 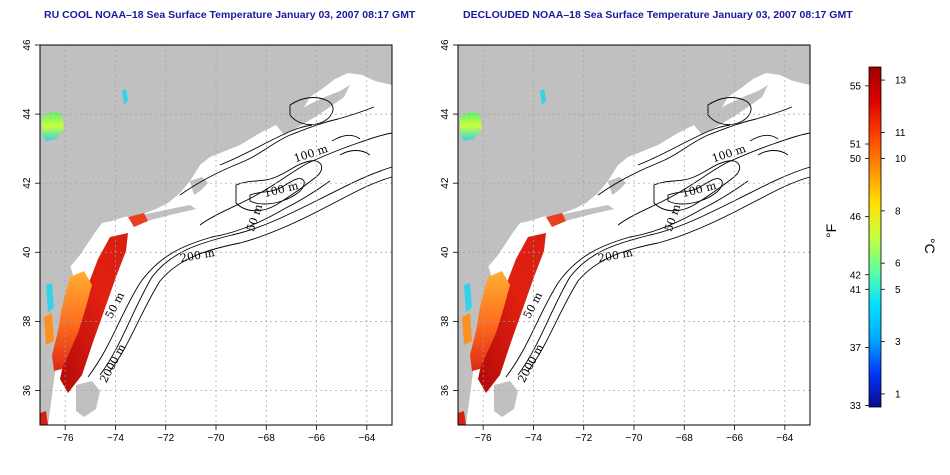 What do you see at coordinates (898, 342) in the screenshot?
I see `celsius-tick-label: 3` at bounding box center [898, 342].